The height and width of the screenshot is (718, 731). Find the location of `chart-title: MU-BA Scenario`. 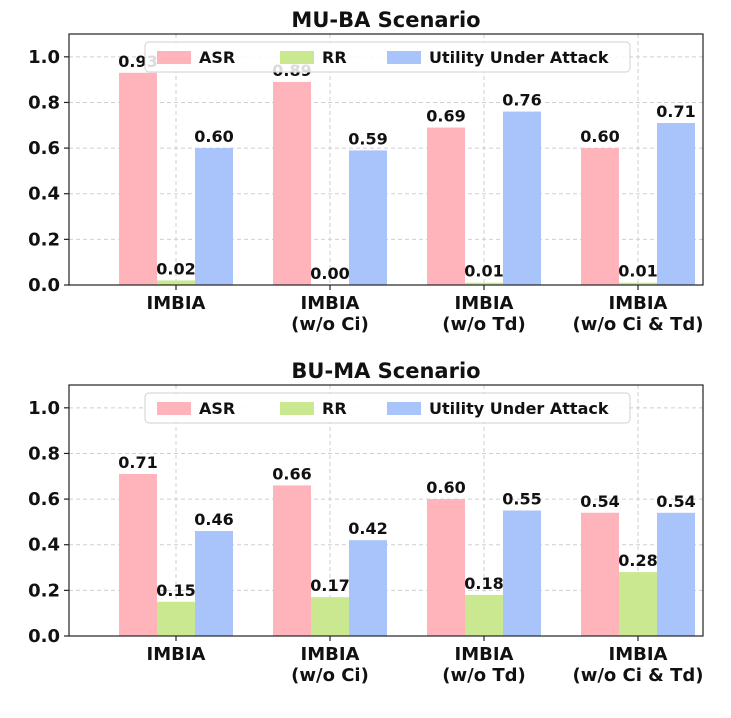

chart-title: MU-BA Scenario is located at coordinates (385, 20).